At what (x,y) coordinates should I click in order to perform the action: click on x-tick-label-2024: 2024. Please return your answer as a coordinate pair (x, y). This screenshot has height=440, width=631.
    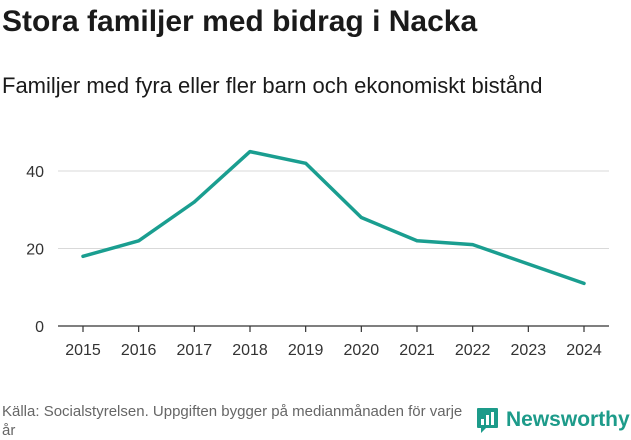
    Looking at the image, I should click on (584, 350).